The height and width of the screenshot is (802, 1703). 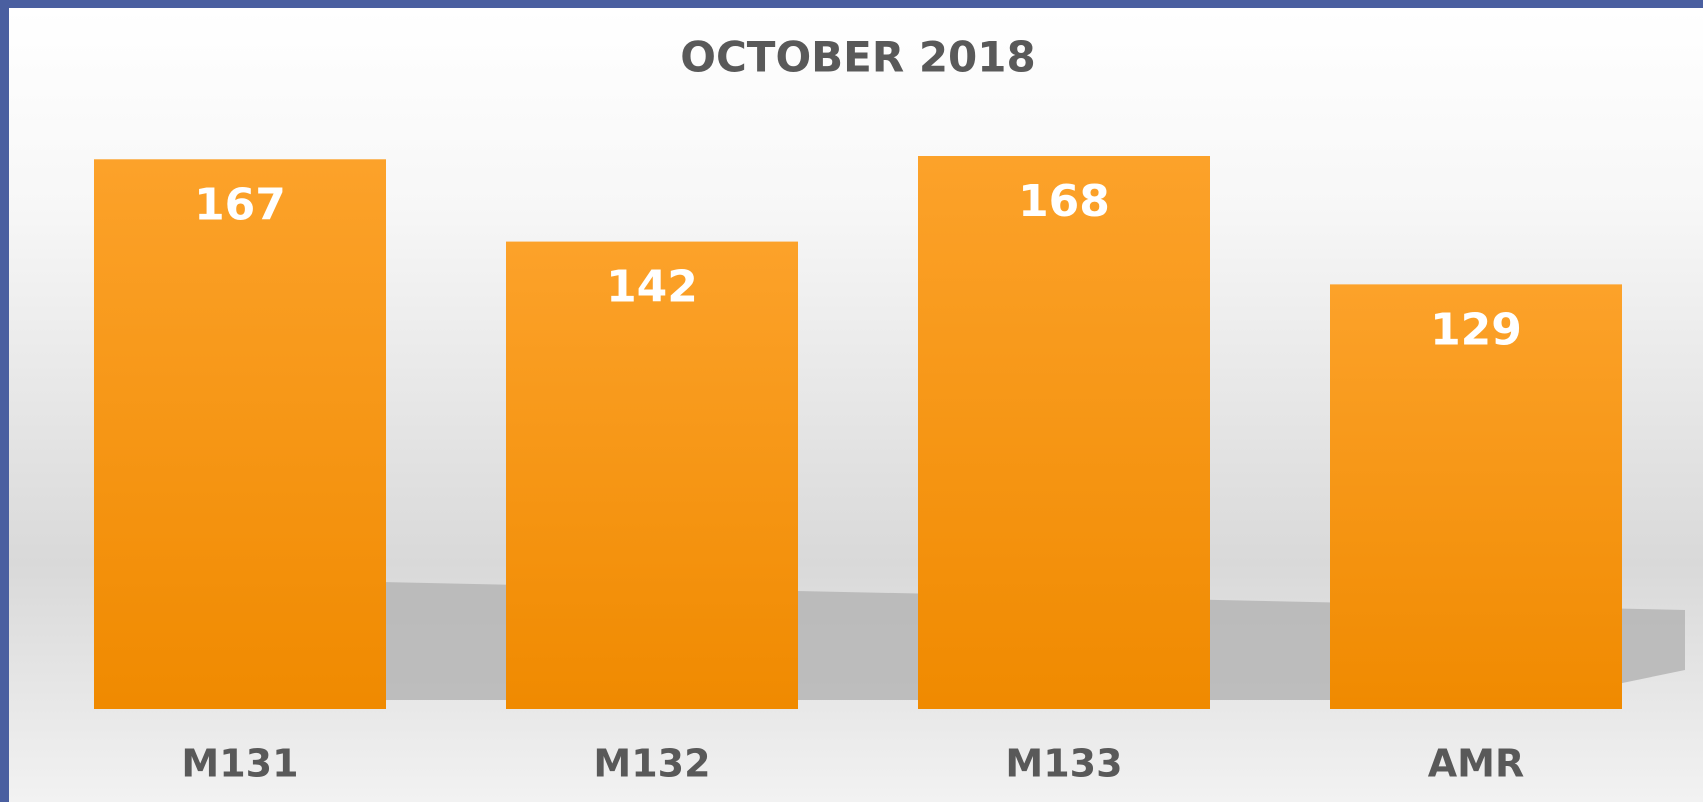 What do you see at coordinates (240, 204) in the screenshot?
I see `data-label: 167` at bounding box center [240, 204].